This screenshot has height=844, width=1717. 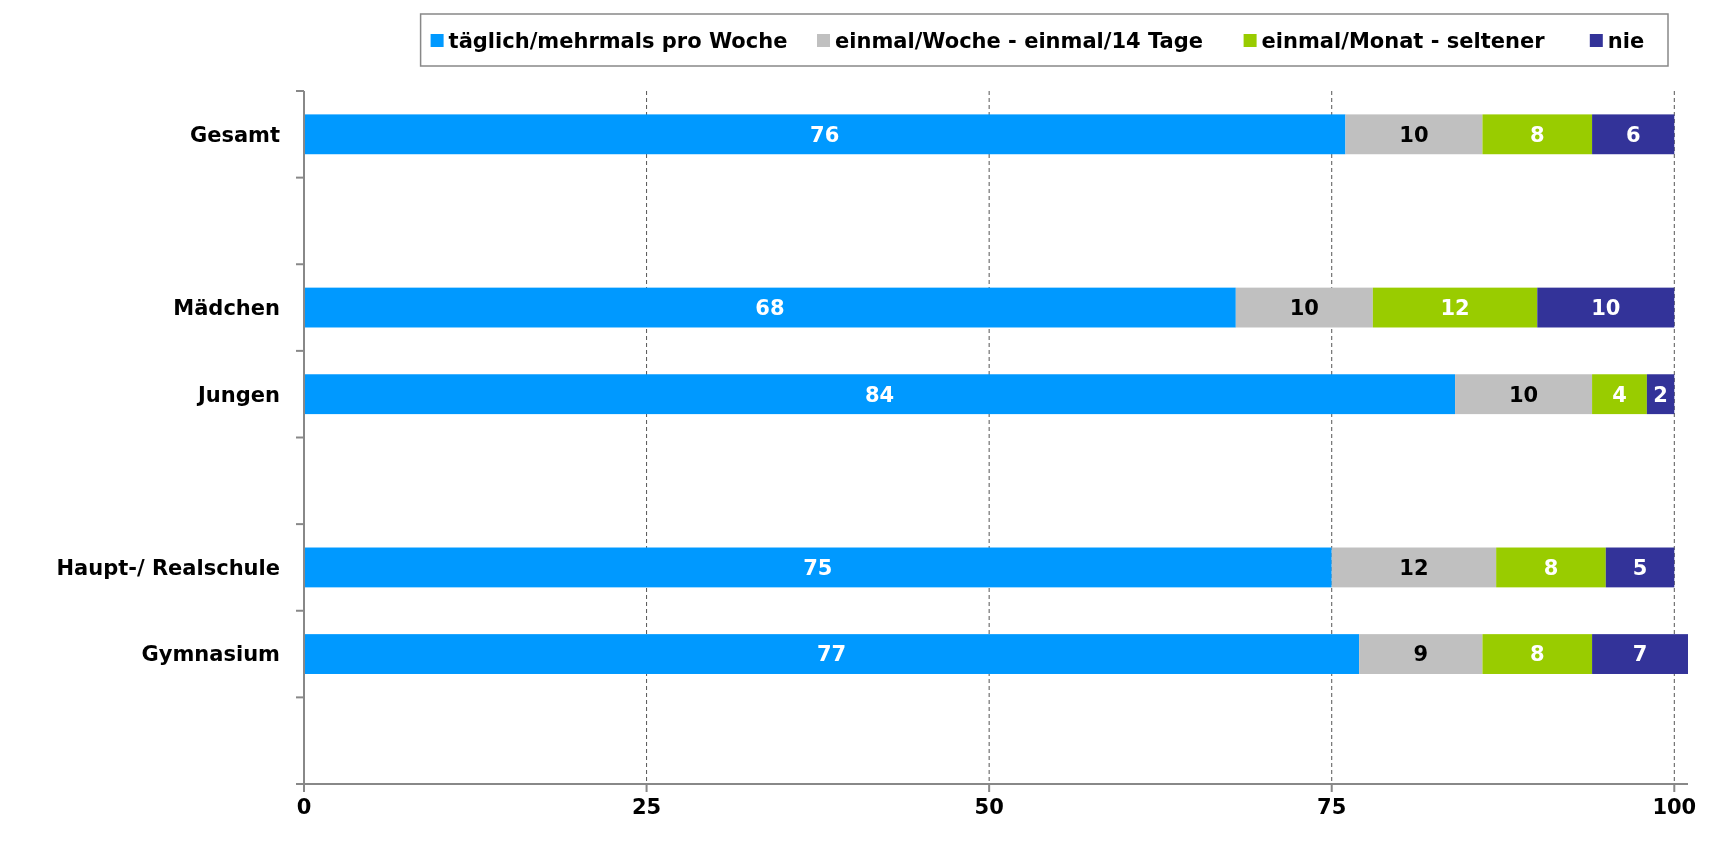 I want to click on data-label: 7, so click(x=1640, y=654).